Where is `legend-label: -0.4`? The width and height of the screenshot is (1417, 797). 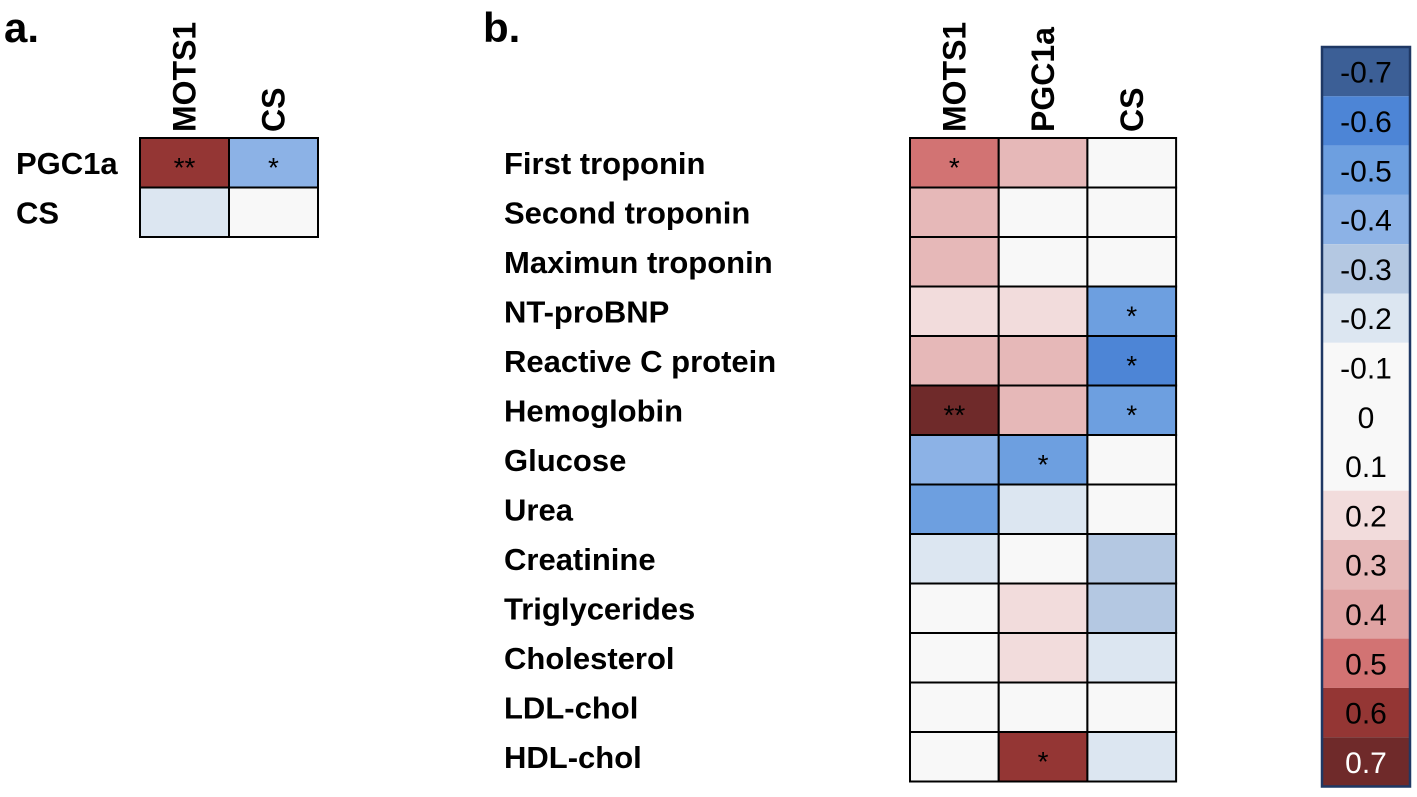 legend-label: -0.4 is located at coordinates (1366, 221).